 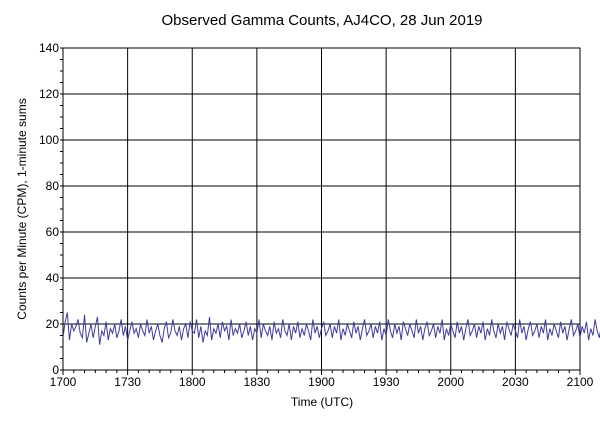 What do you see at coordinates (192, 382) in the screenshot?
I see `x-tick-label: 1800` at bounding box center [192, 382].